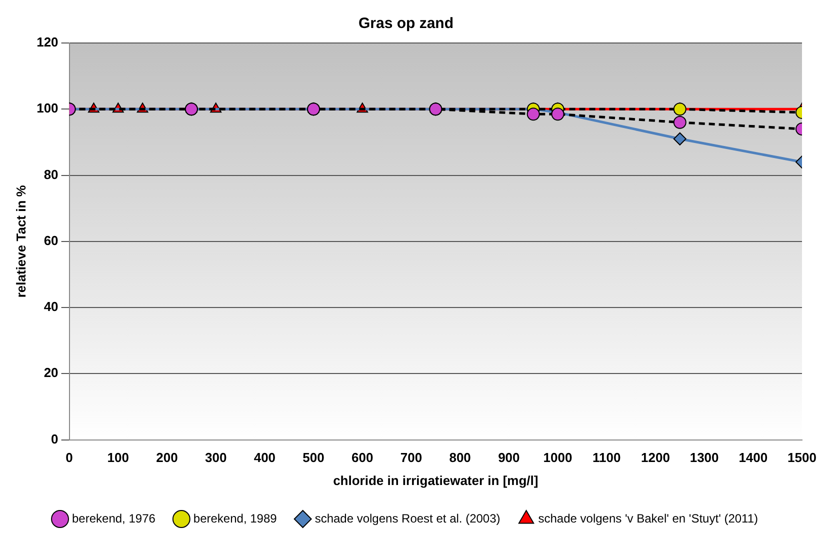 Image resolution: width=827 pixels, height=545 pixels. Describe the element at coordinates (648, 518) in the screenshot. I see `legend-label: schade volgens 'v Bakel' en 'Stuyt' (2011)` at that location.